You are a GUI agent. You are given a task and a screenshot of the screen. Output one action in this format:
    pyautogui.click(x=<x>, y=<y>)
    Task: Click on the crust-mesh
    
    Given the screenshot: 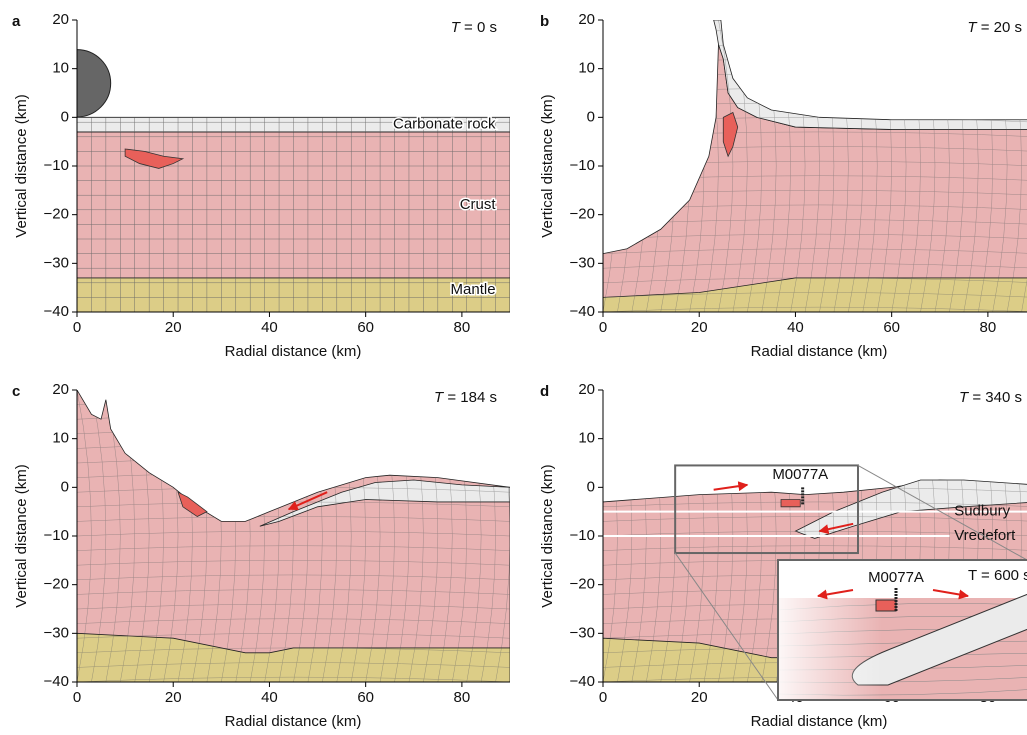 What is the action you would take?
    pyautogui.click(x=293, y=204)
    